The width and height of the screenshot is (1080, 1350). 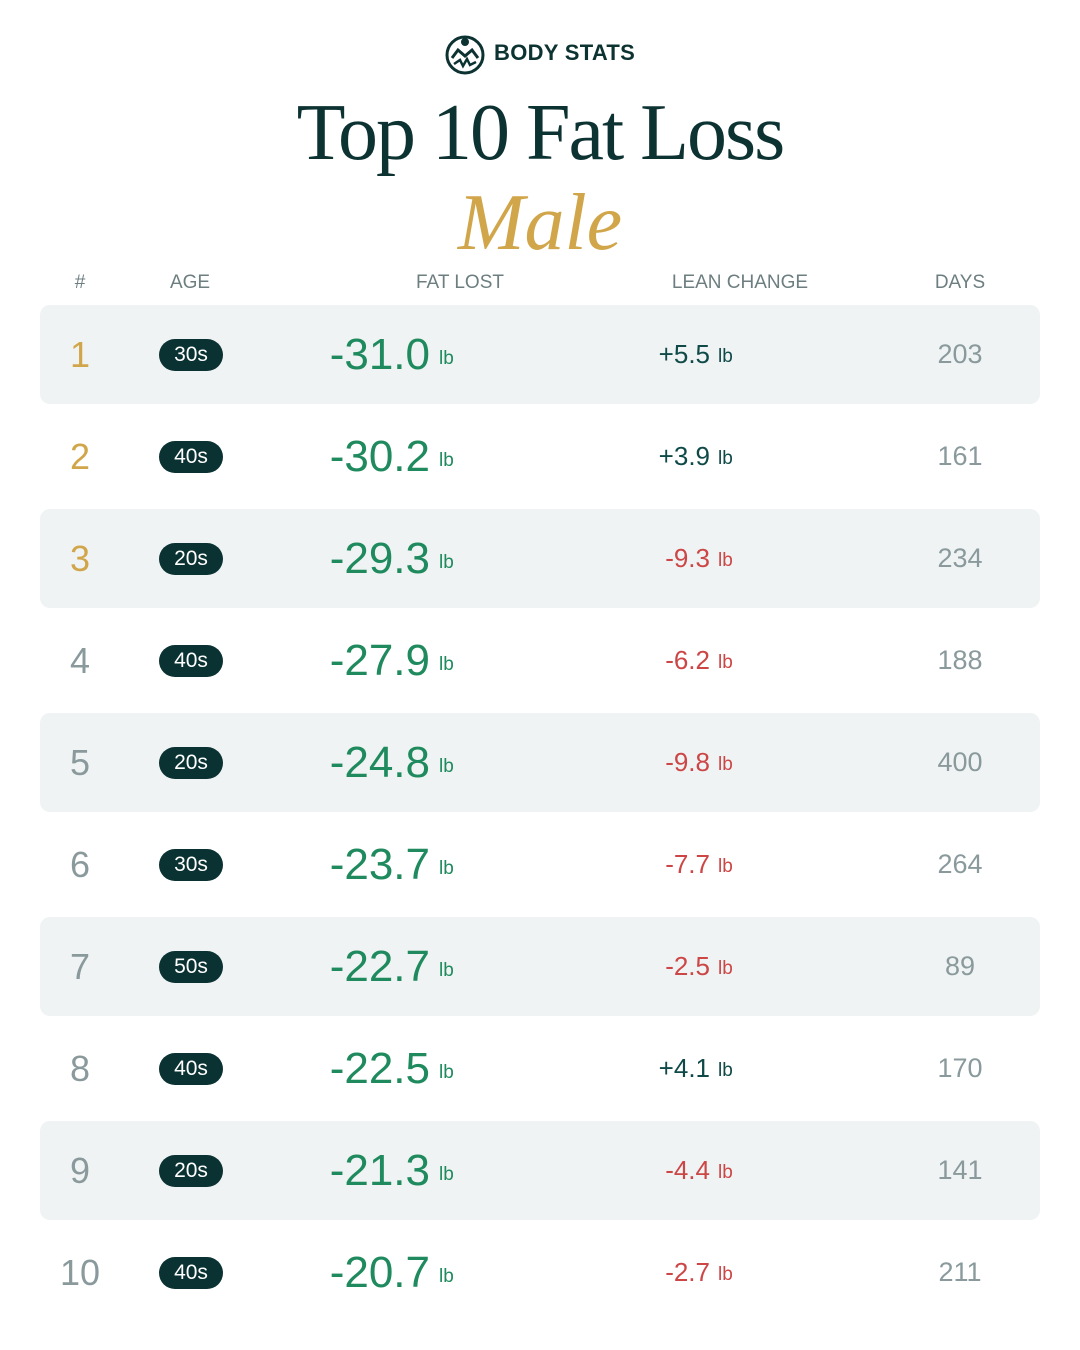 What do you see at coordinates (960, 660) in the screenshot?
I see `days: 188` at bounding box center [960, 660].